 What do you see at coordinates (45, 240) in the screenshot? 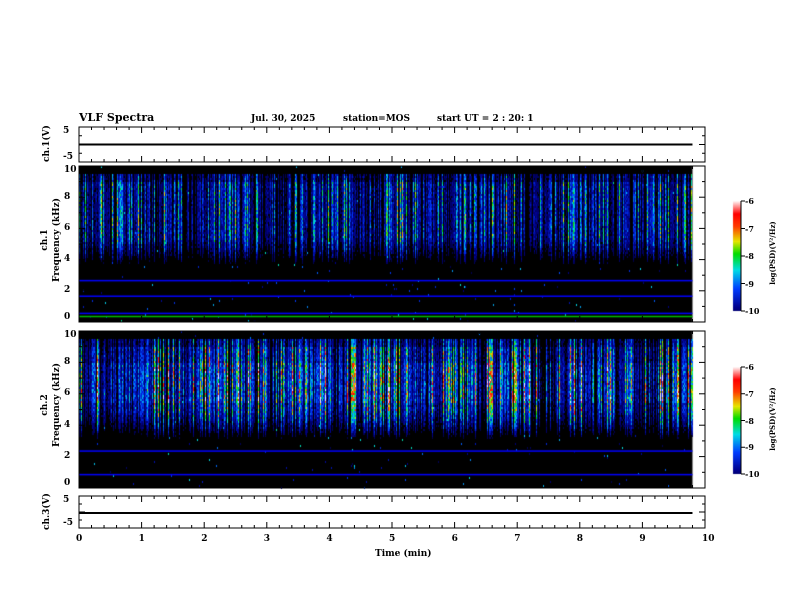
I see `ch1-spec-ylabel-ch: ch.1` at bounding box center [45, 240].